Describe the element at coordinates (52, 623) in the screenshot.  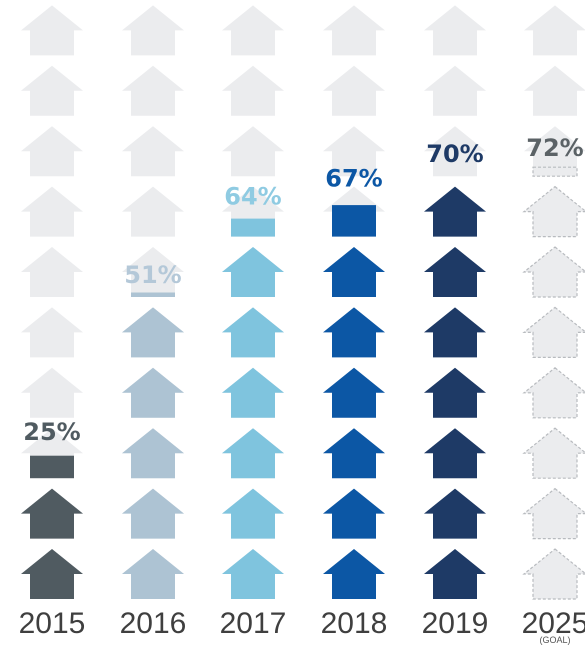
I see `category-label: 2015` at that location.